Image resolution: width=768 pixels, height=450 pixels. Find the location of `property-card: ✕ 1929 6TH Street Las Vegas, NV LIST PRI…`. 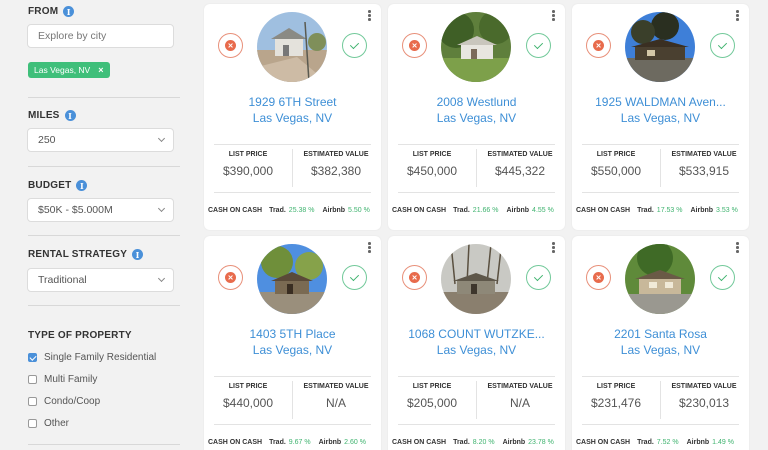

property-card: ✕ 1929 6TH Street Las Vegas, NV LIST PRI… is located at coordinates (292, 117).